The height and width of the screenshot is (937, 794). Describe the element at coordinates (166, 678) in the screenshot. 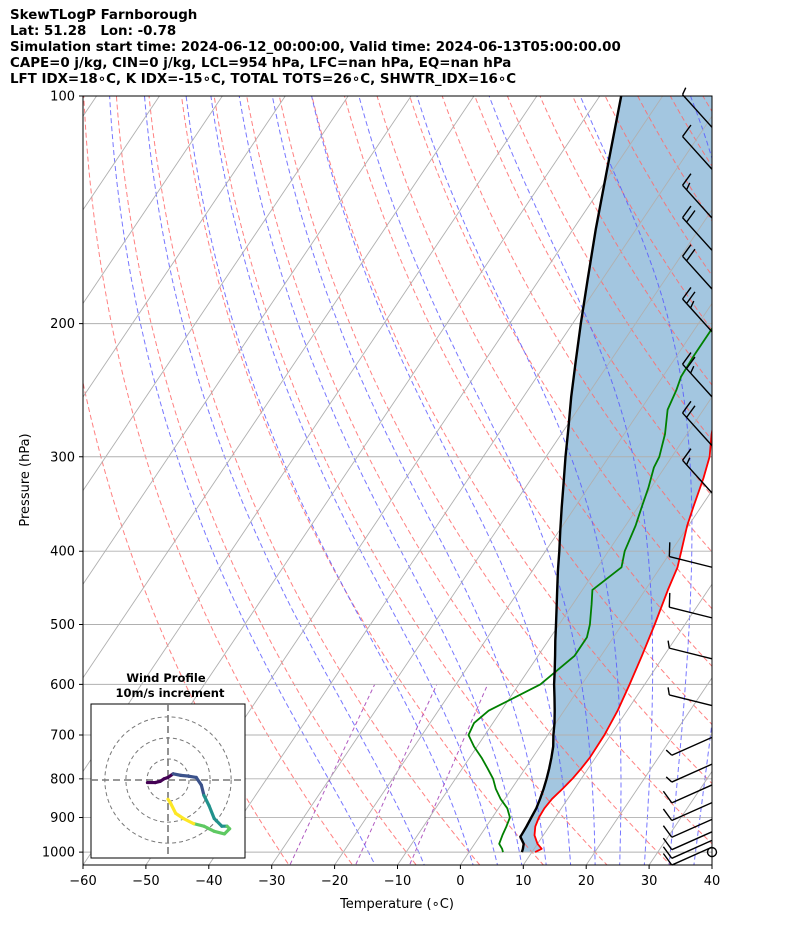

I see `hodograph-title: Wind Profile` at that location.